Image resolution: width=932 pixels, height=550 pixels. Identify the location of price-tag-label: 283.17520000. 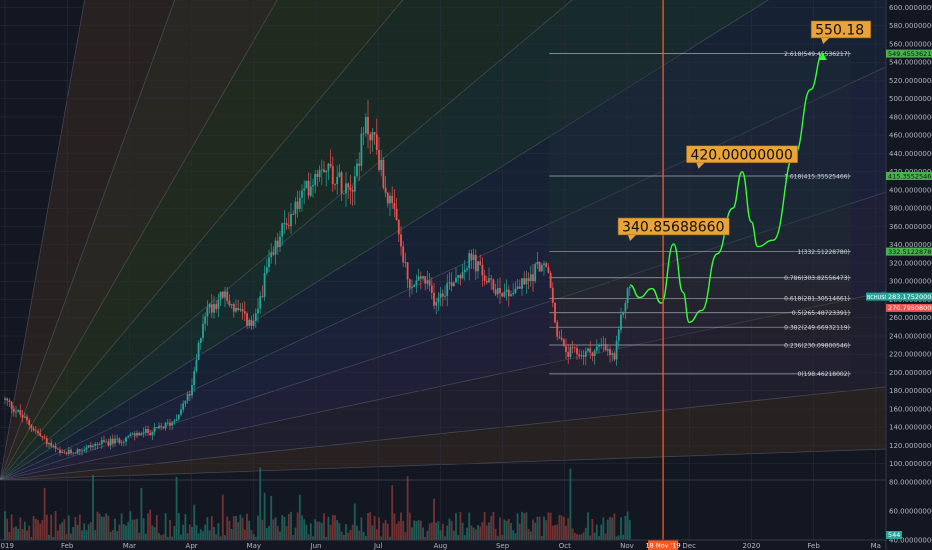
(910, 297).